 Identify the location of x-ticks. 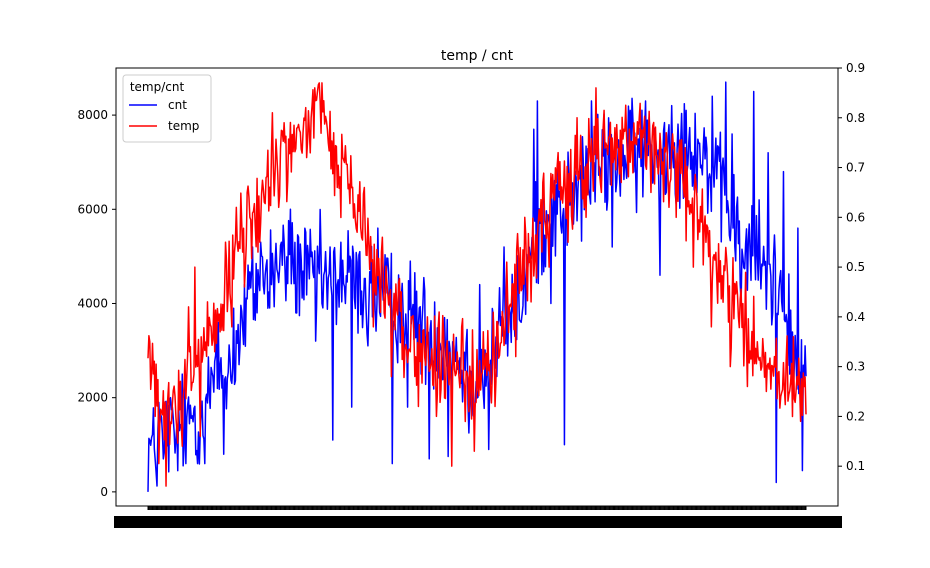
(477, 508).